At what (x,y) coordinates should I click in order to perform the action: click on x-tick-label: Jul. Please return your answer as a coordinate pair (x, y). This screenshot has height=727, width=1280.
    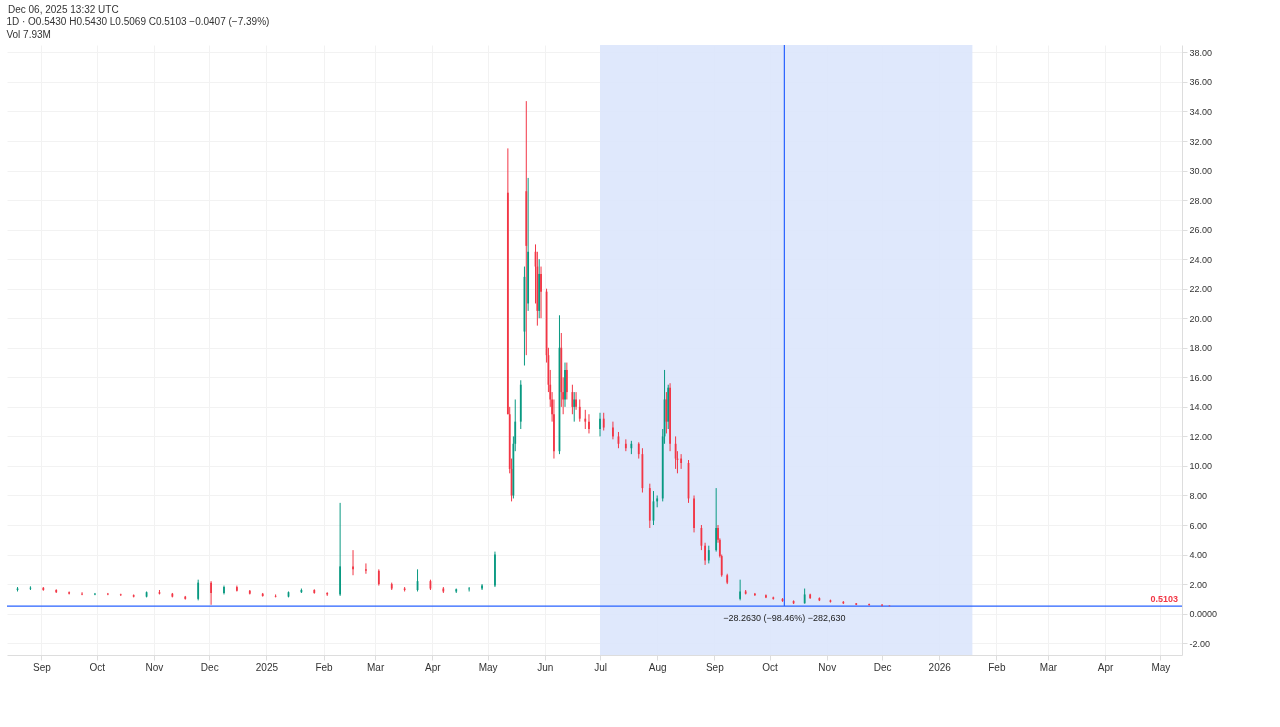
    Looking at the image, I should click on (600, 667).